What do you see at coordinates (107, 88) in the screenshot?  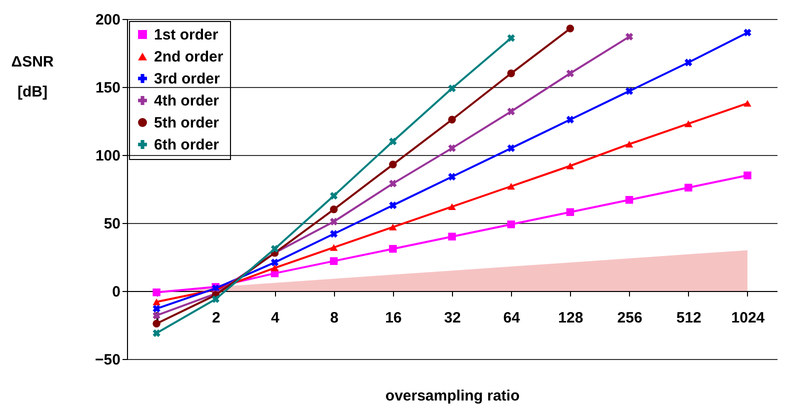 I see `y-tick-label: 150` at bounding box center [107, 88].